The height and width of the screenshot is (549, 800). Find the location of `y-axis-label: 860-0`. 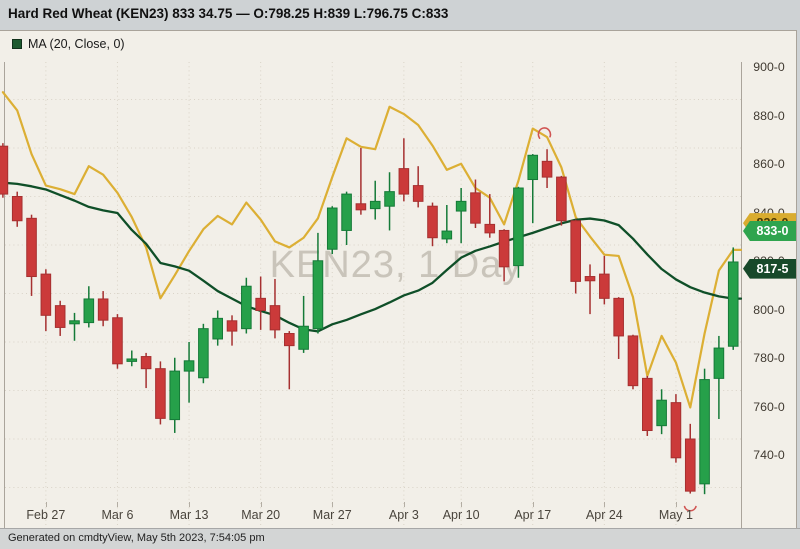

y-axis-label: 860-0 is located at coordinates (769, 164).